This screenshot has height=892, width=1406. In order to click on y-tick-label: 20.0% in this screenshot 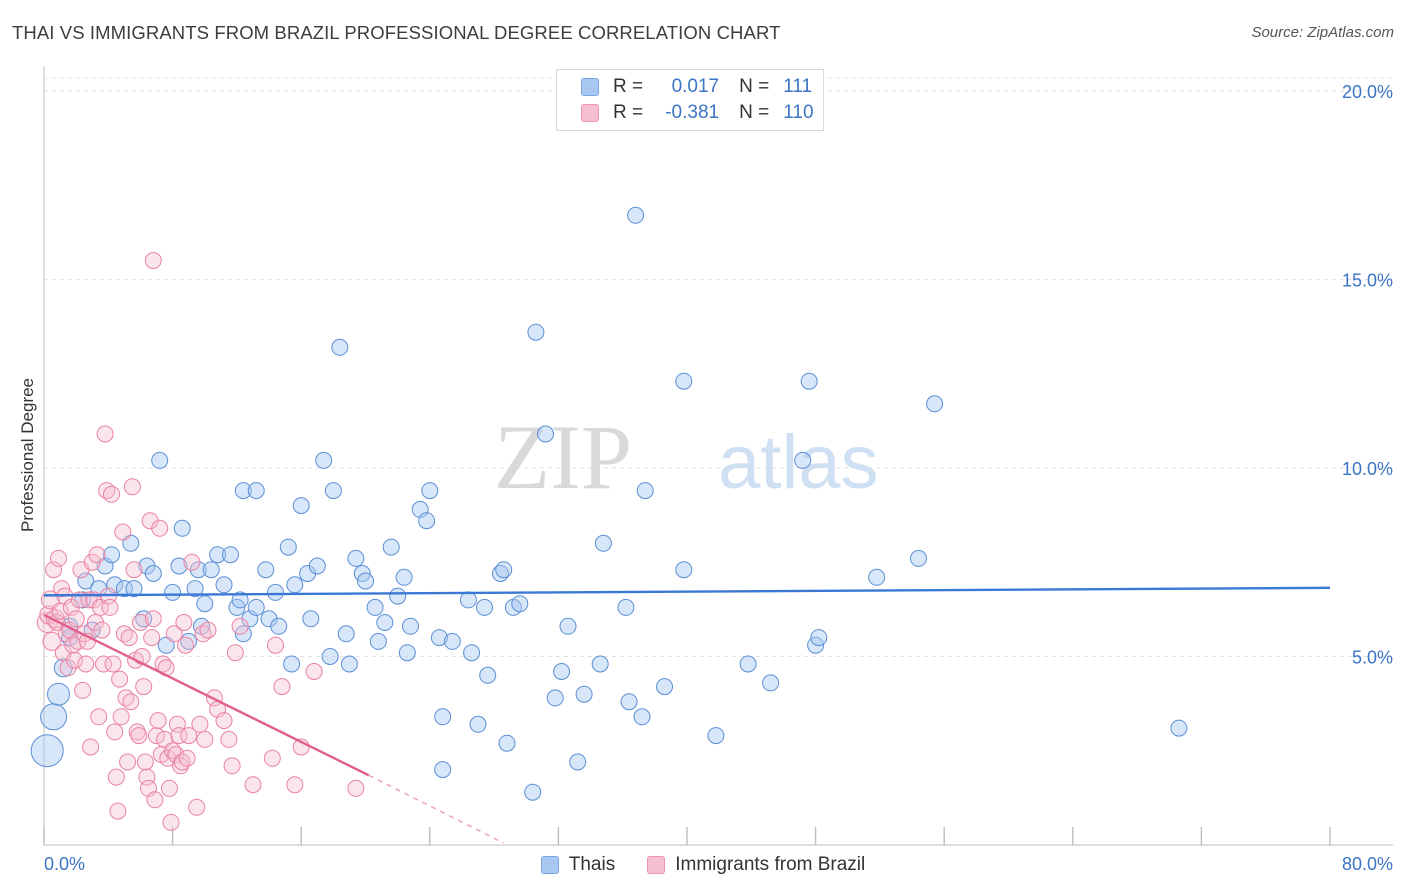, I will do `click(1367, 92)`.